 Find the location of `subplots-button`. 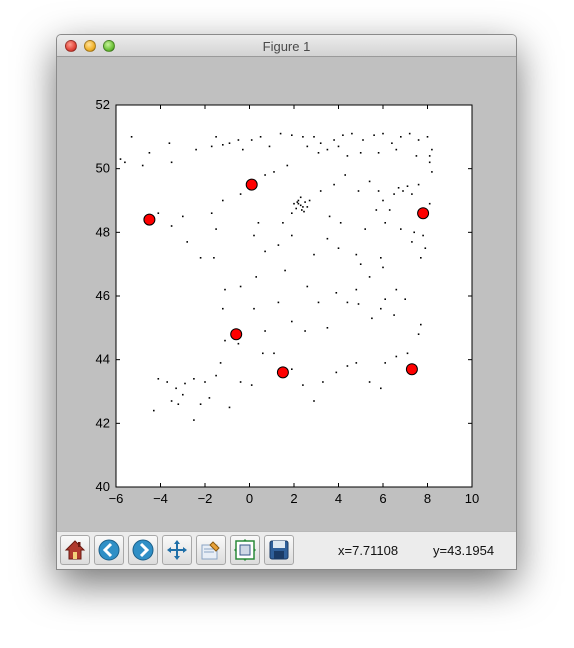

subplots-button is located at coordinates (245, 550).